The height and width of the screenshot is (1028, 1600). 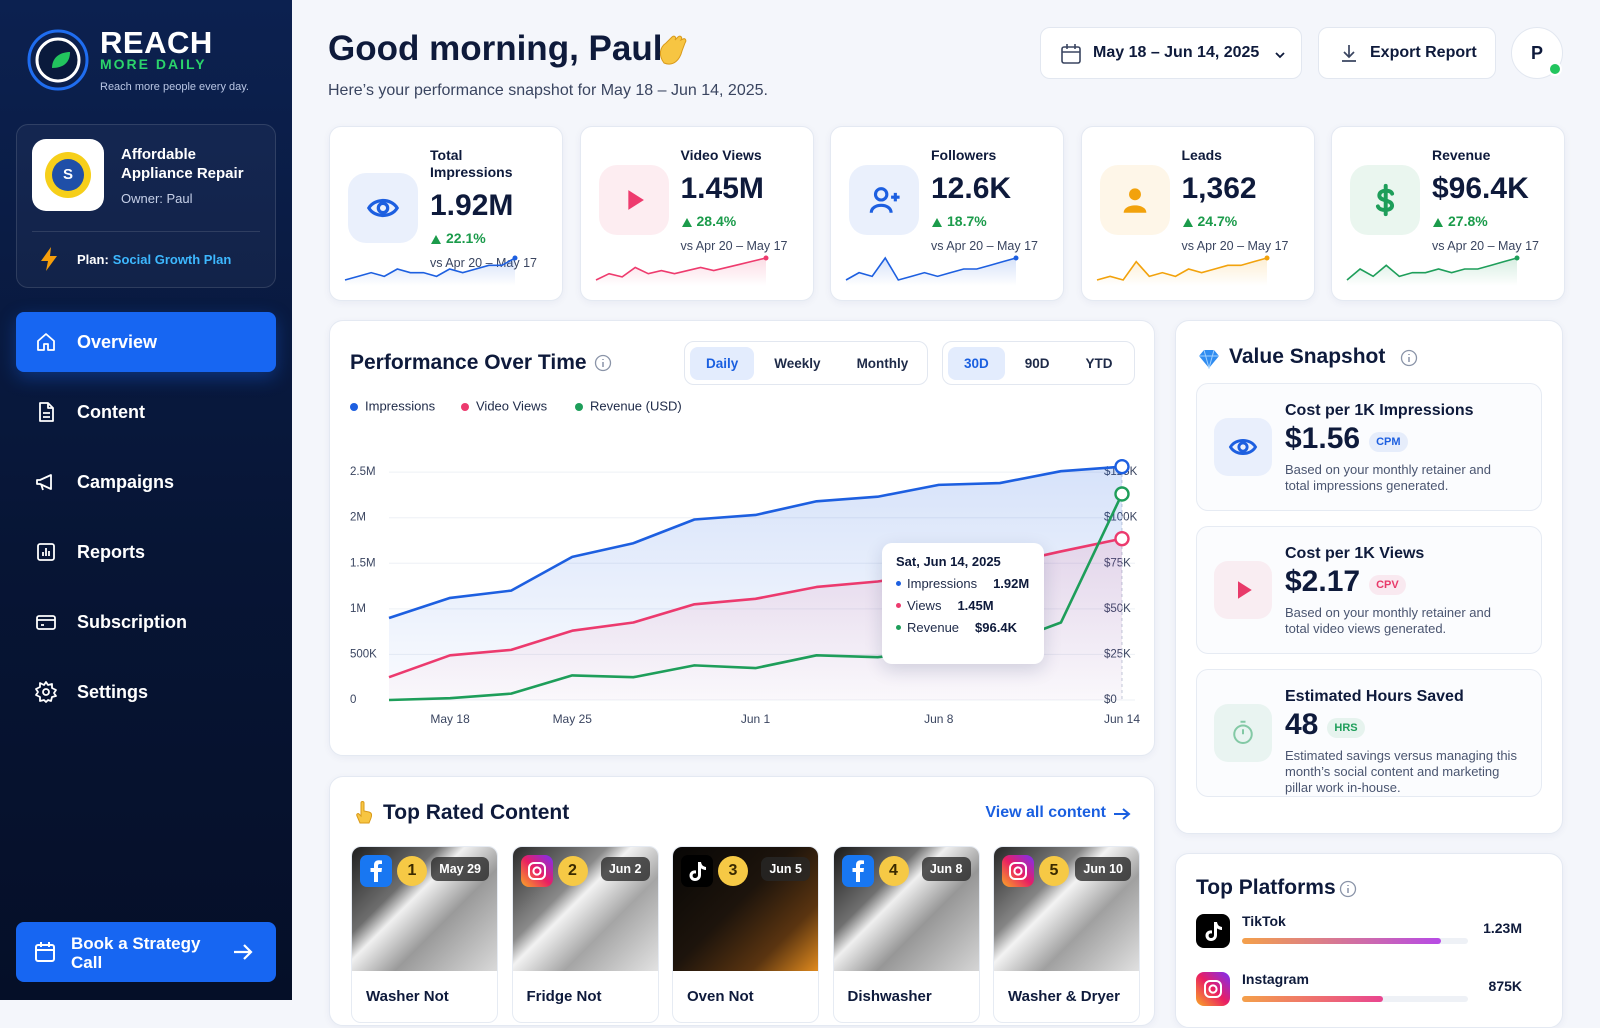 I want to click on legend-swatch, so click(x=579, y=407).